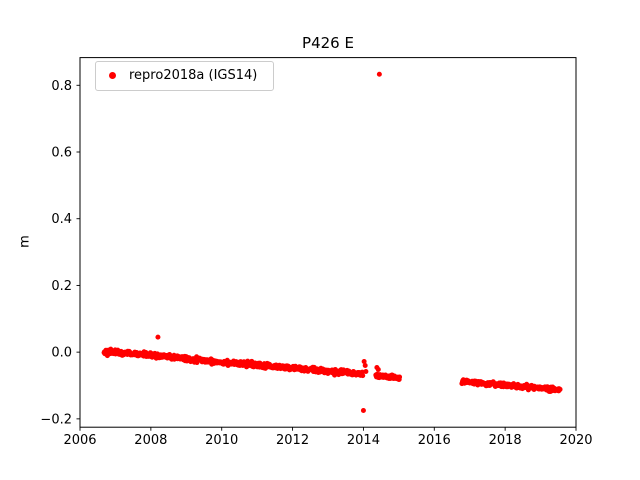 Image resolution: width=640 pixels, height=480 pixels. I want to click on svg-text: 2014, so click(363, 440).